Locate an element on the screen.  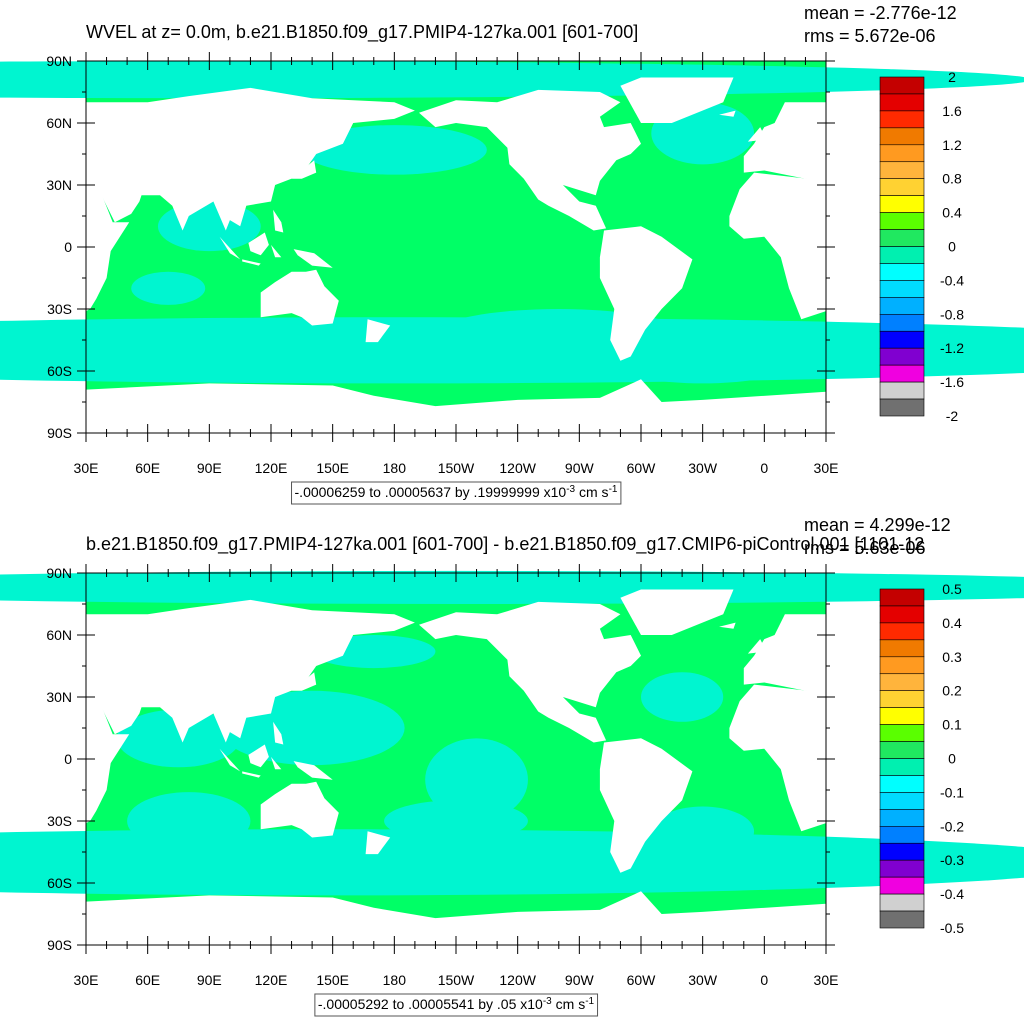
colorbar-label: 0.3 is located at coordinates (952, 657).